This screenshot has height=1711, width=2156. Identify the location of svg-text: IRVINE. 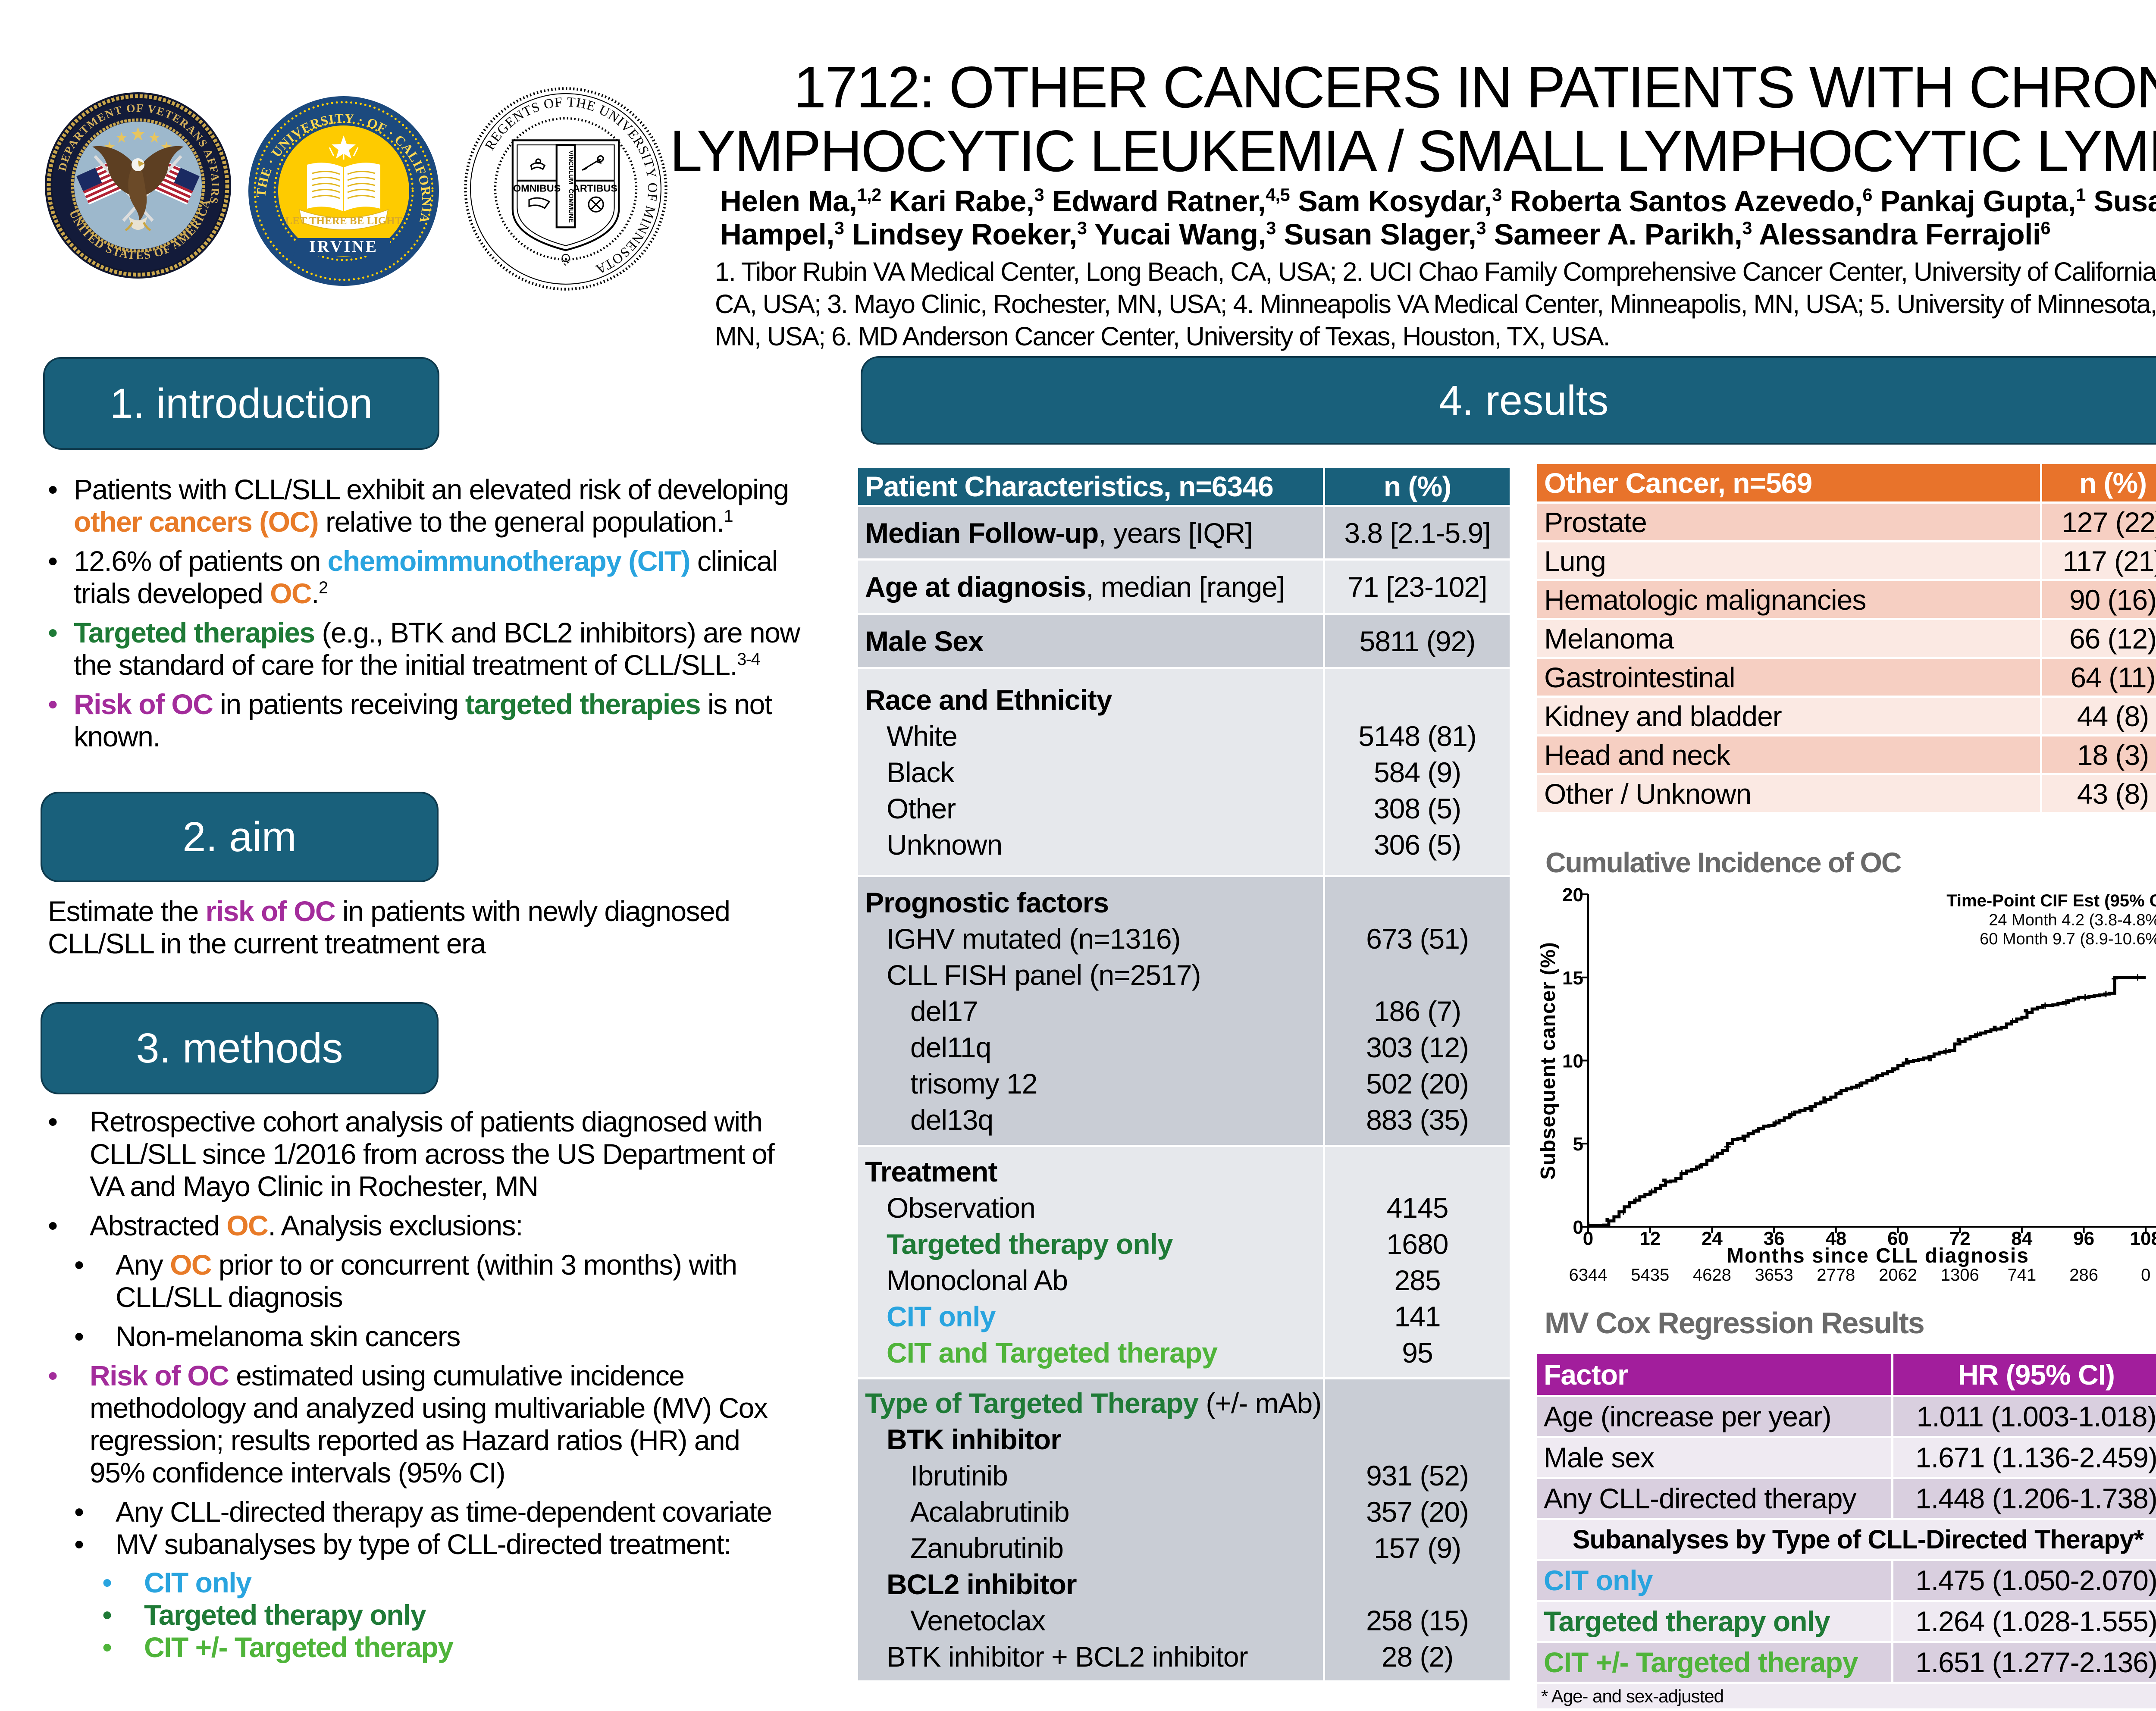
(343, 247).